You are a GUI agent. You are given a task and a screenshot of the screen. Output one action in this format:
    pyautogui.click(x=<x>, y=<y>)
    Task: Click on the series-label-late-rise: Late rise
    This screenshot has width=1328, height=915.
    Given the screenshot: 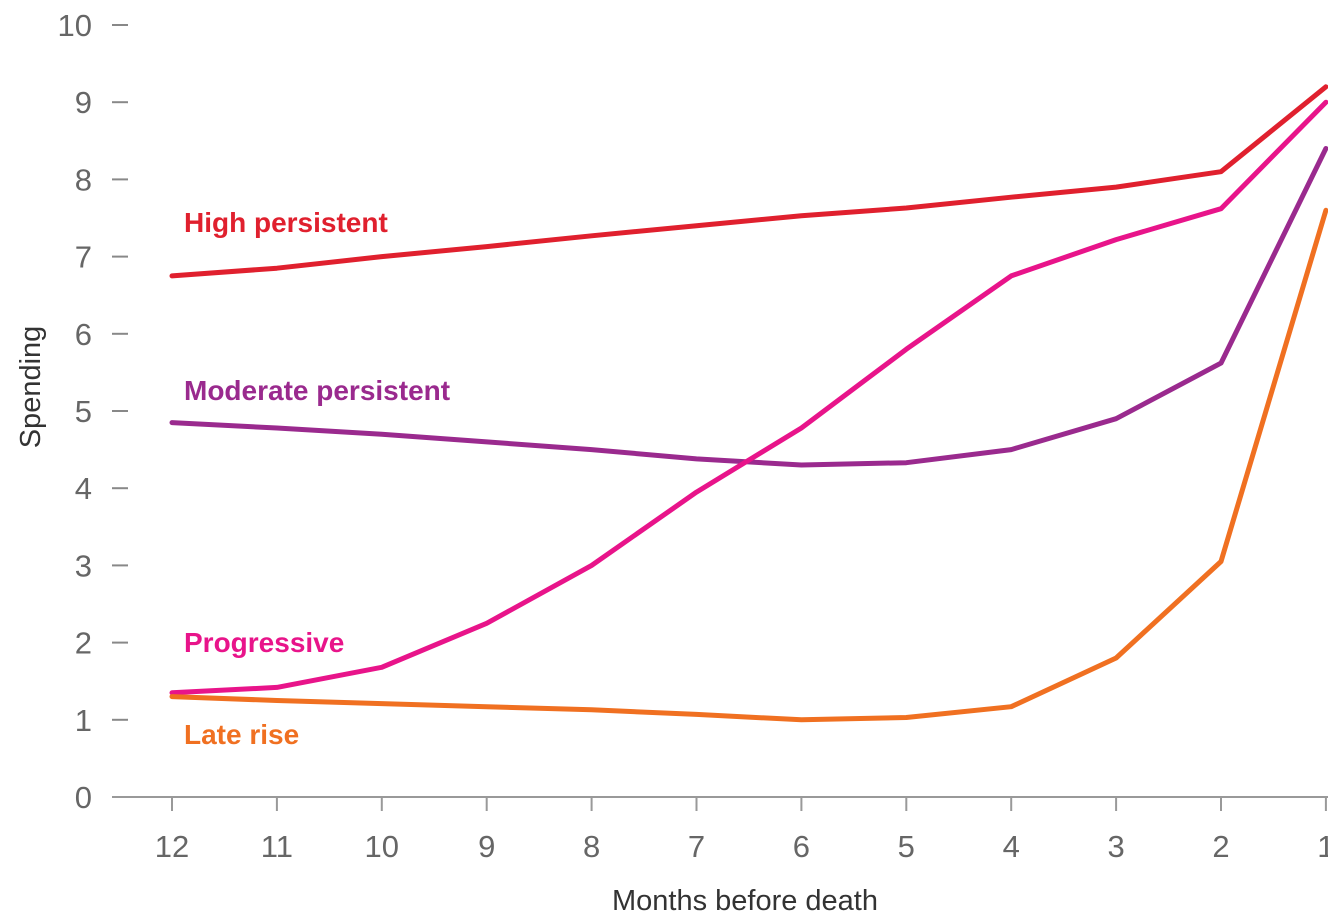 What is the action you would take?
    pyautogui.click(x=241, y=734)
    